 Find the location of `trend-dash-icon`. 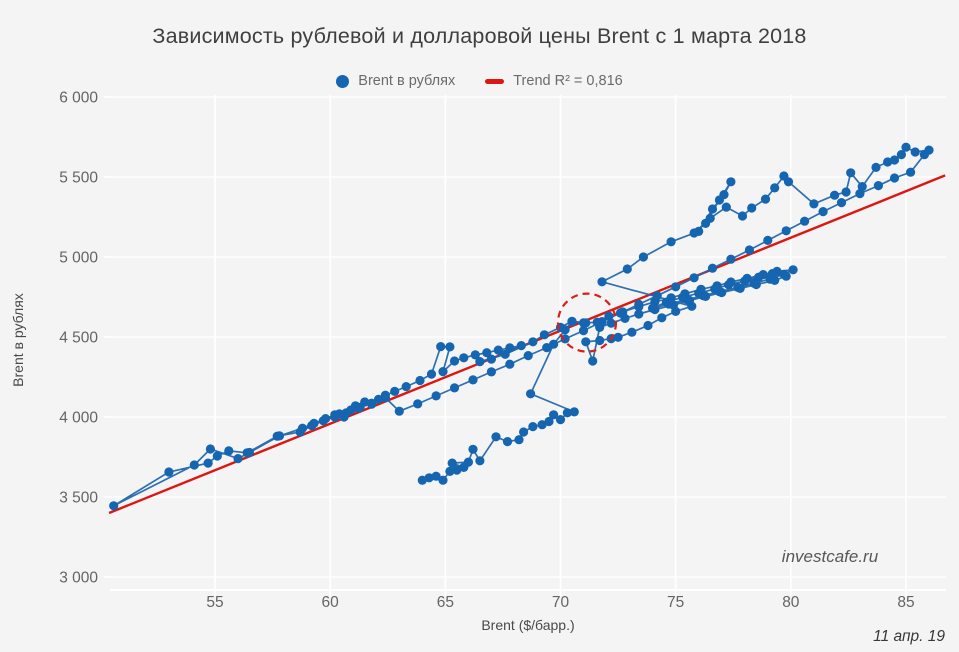

trend-dash-icon is located at coordinates (495, 81).